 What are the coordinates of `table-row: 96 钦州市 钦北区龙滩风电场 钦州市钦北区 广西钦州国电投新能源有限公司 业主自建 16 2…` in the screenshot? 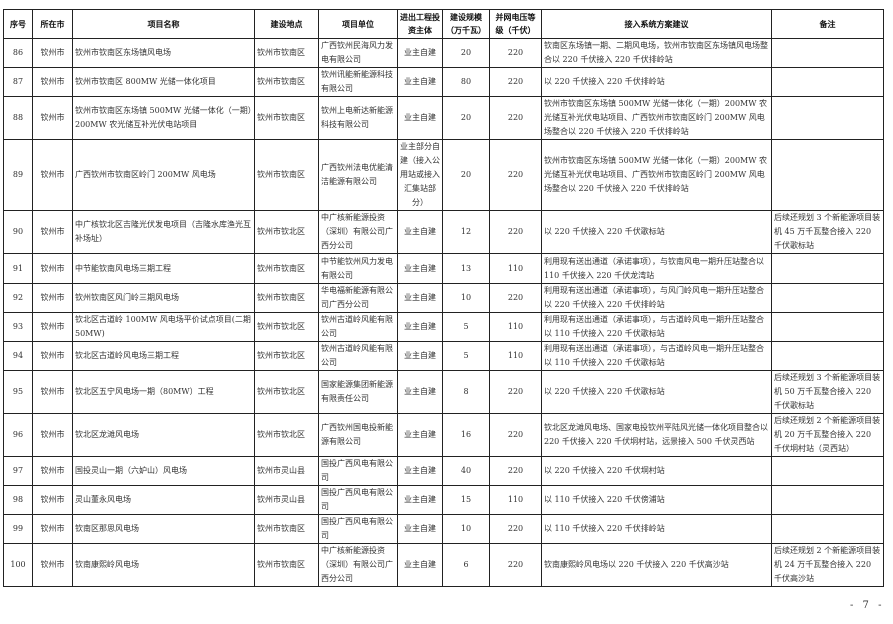 It's located at (443, 435).